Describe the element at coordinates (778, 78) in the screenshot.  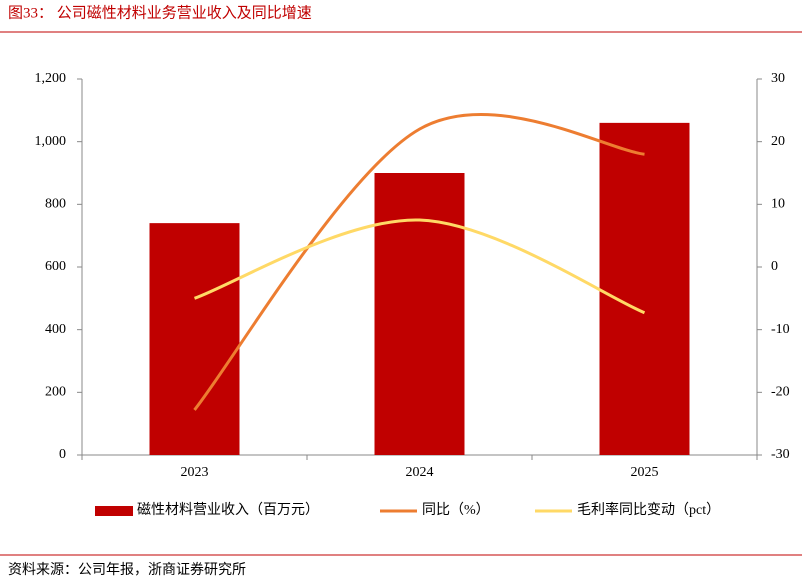
I see `y2-tick-label: 30` at that location.